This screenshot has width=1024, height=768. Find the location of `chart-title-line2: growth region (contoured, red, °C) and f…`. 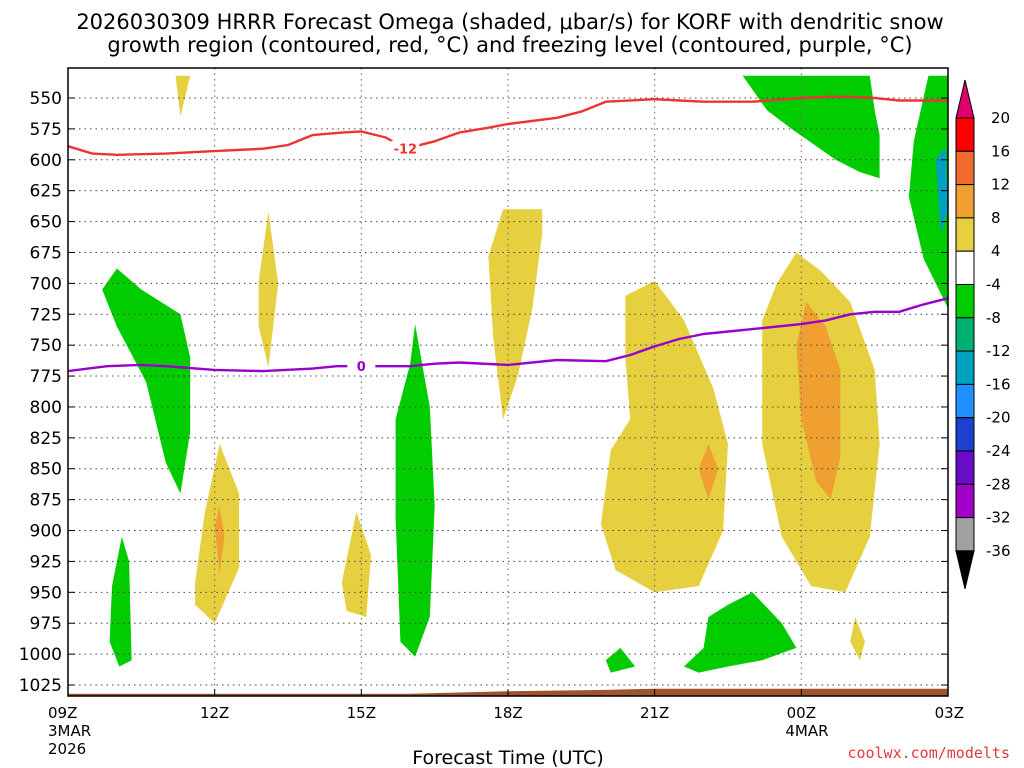

chart-title-line2: growth region (contoured, red, °C) and f… is located at coordinates (509, 45).